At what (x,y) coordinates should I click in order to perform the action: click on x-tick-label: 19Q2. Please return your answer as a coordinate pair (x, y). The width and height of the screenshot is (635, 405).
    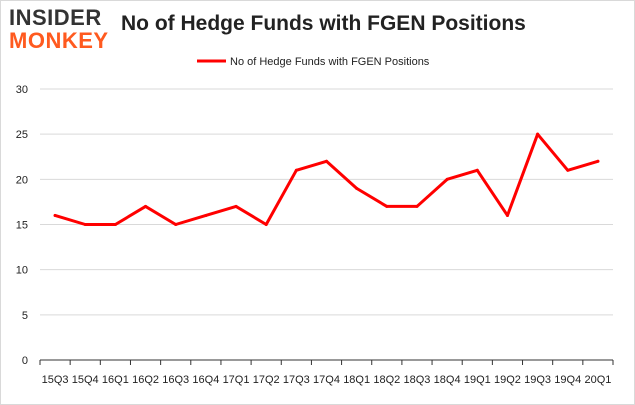
    Looking at the image, I should click on (507, 380).